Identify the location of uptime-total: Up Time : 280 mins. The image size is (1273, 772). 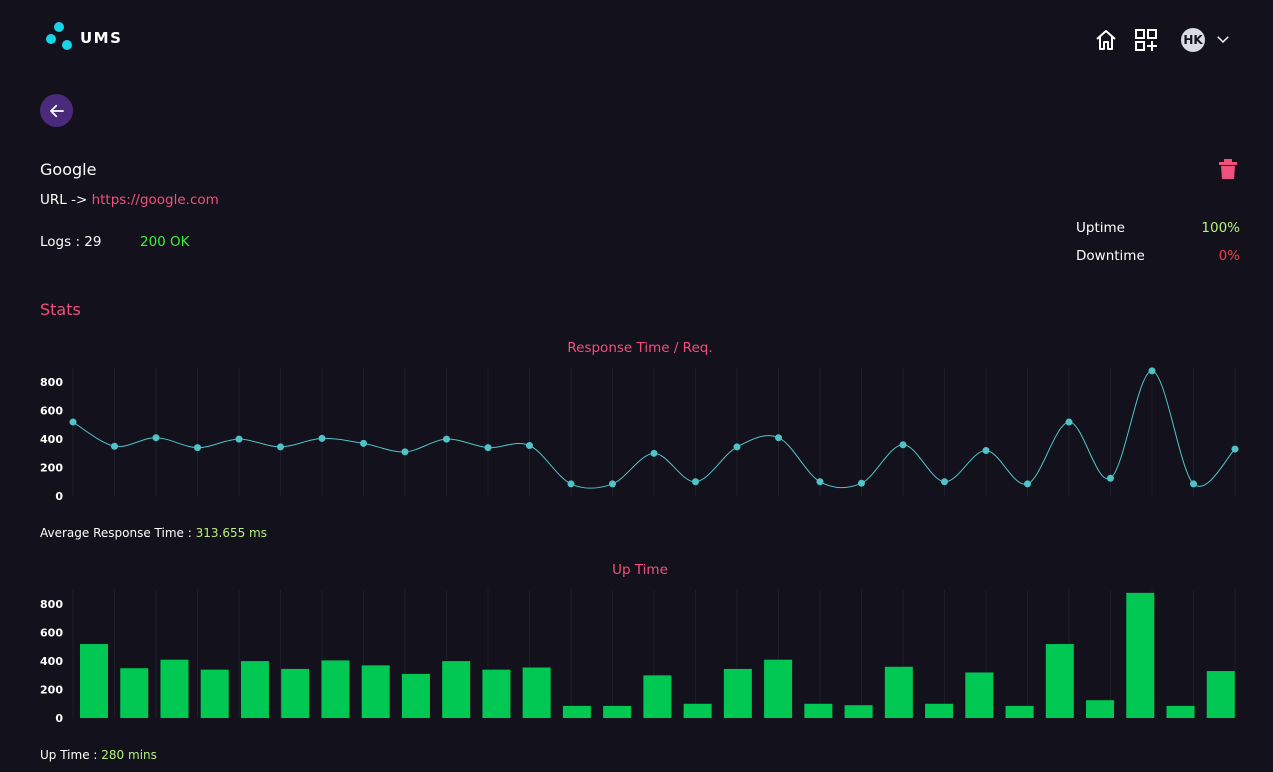
(98, 755).